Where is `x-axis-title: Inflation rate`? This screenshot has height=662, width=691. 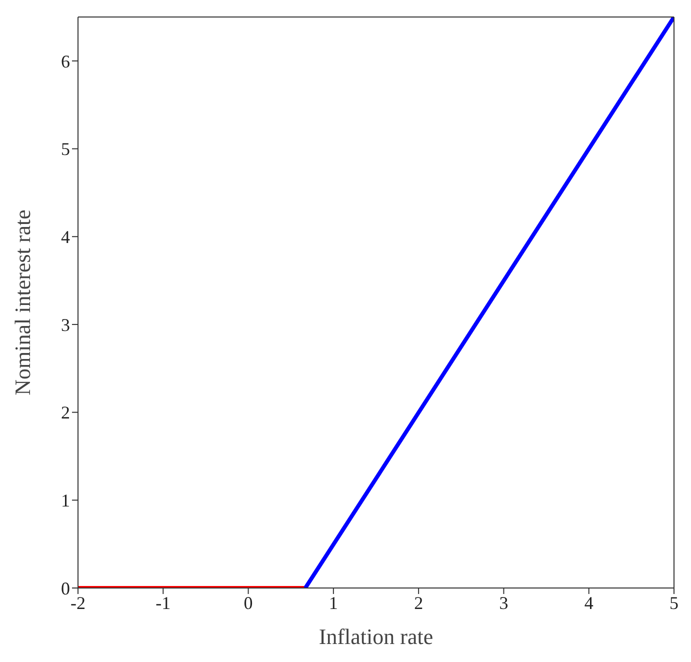
x-axis-title: Inflation rate is located at coordinates (376, 636).